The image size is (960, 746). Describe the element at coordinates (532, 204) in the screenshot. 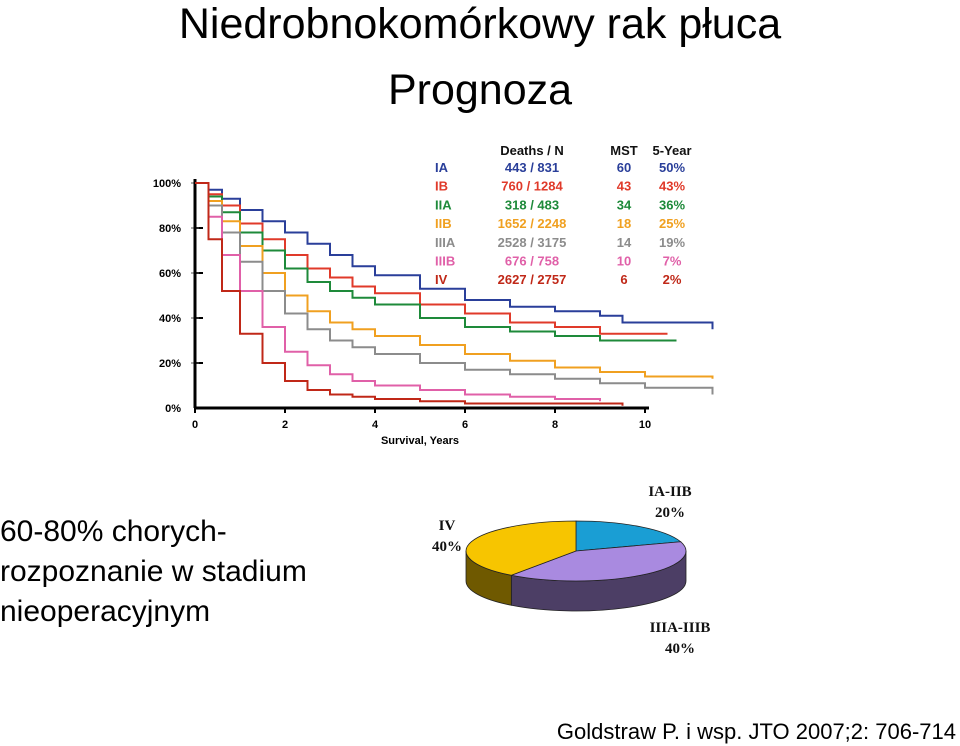

I see `legend-deaths-value: 318 / 483` at that location.